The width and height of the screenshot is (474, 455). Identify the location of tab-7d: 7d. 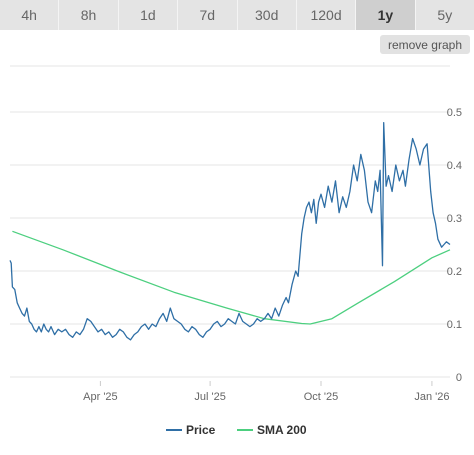
(208, 15).